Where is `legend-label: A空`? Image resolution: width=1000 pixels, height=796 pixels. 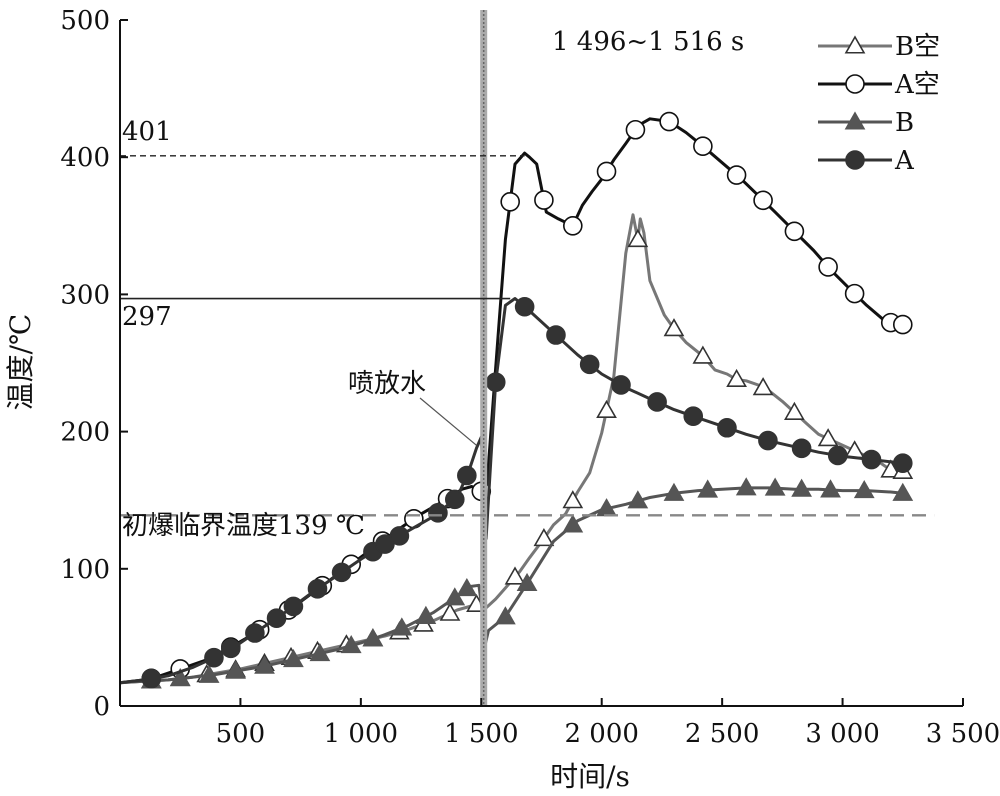
legend-label: A空 is located at coordinates (917, 85).